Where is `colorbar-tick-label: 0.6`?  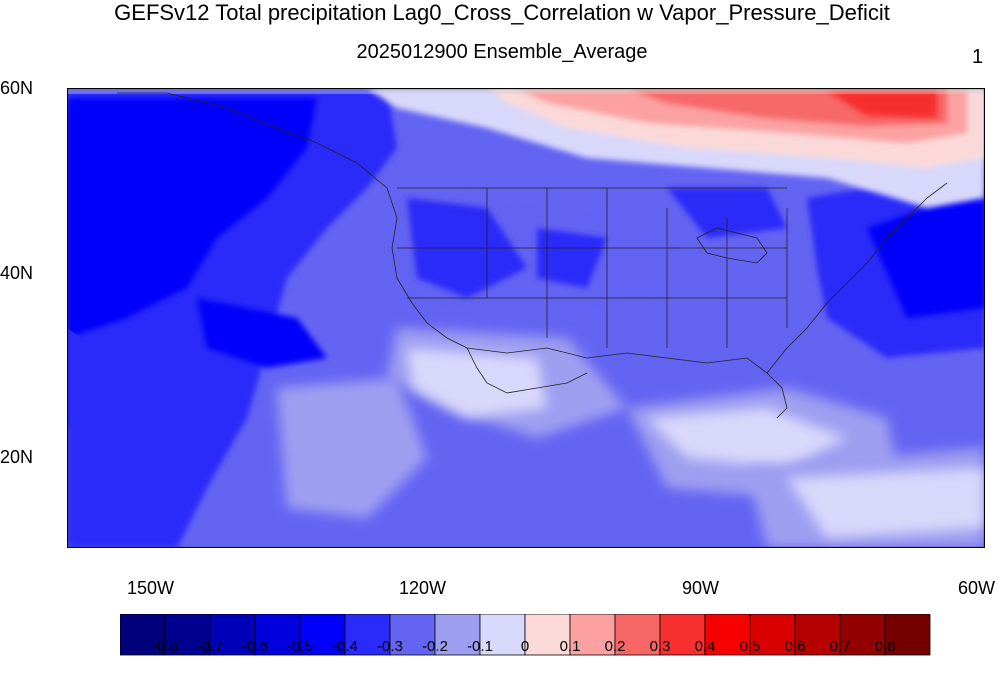 colorbar-tick-label: 0.6 is located at coordinates (795, 646).